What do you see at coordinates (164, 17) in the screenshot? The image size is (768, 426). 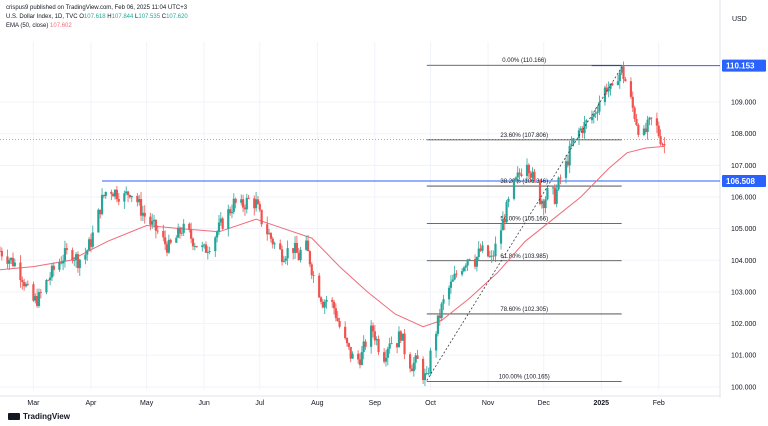 I see `ohlc-close-label: C` at bounding box center [164, 17].